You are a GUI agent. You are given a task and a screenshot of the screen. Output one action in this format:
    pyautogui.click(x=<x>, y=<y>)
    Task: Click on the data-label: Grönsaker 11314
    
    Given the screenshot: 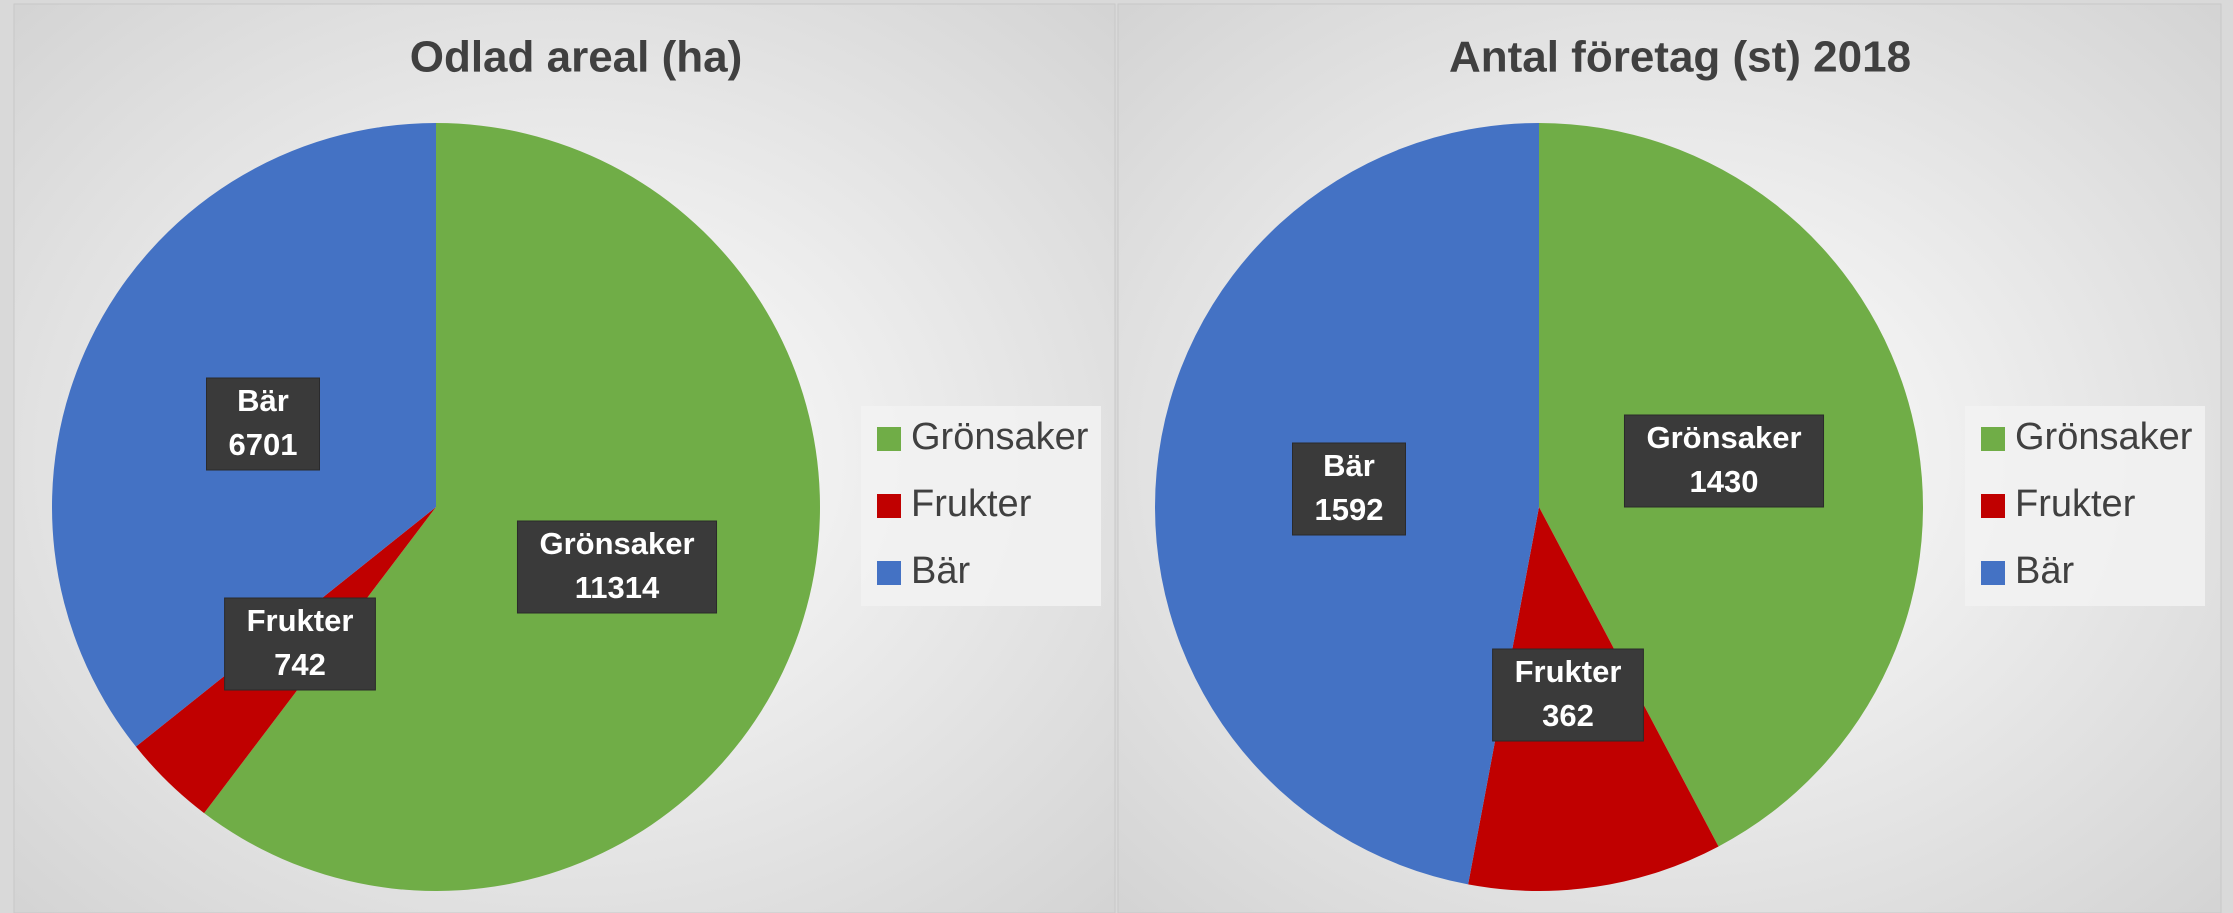 What is the action you would take?
    pyautogui.click(x=617, y=567)
    